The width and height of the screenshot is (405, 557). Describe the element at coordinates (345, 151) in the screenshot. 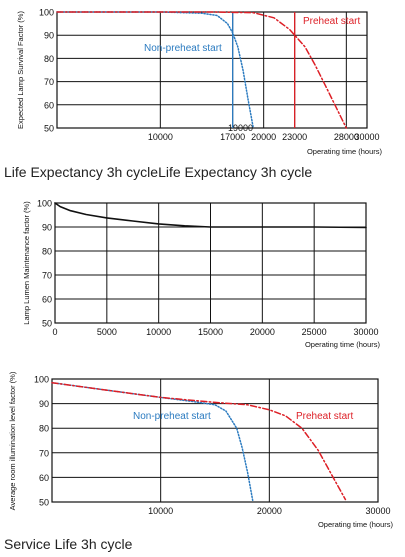

I see `c1-xlabel: Operating time (hours)` at that location.